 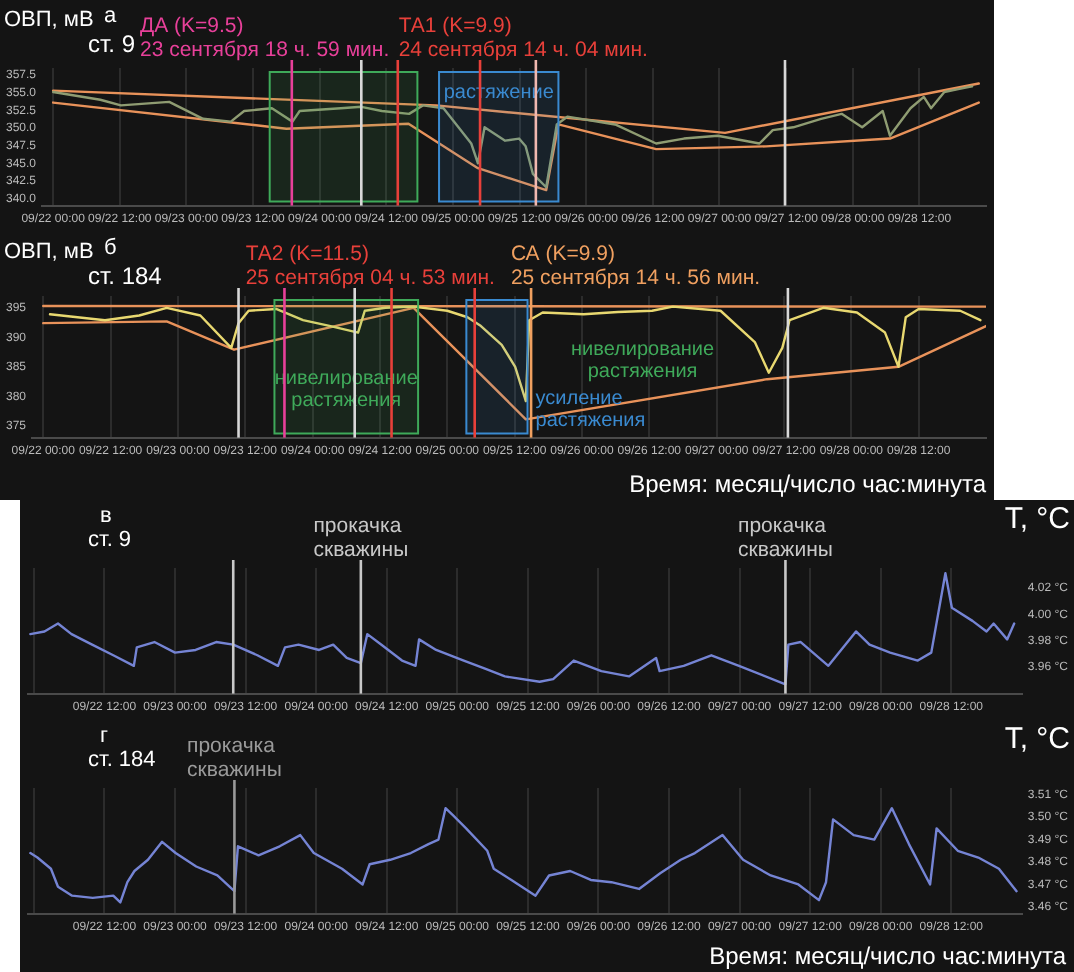 What do you see at coordinates (635, 266) in the screenshot?
I see `ref-line-label: СА (K=9.9) 25 сентября 14 ч. 56 мин.` at bounding box center [635, 266].